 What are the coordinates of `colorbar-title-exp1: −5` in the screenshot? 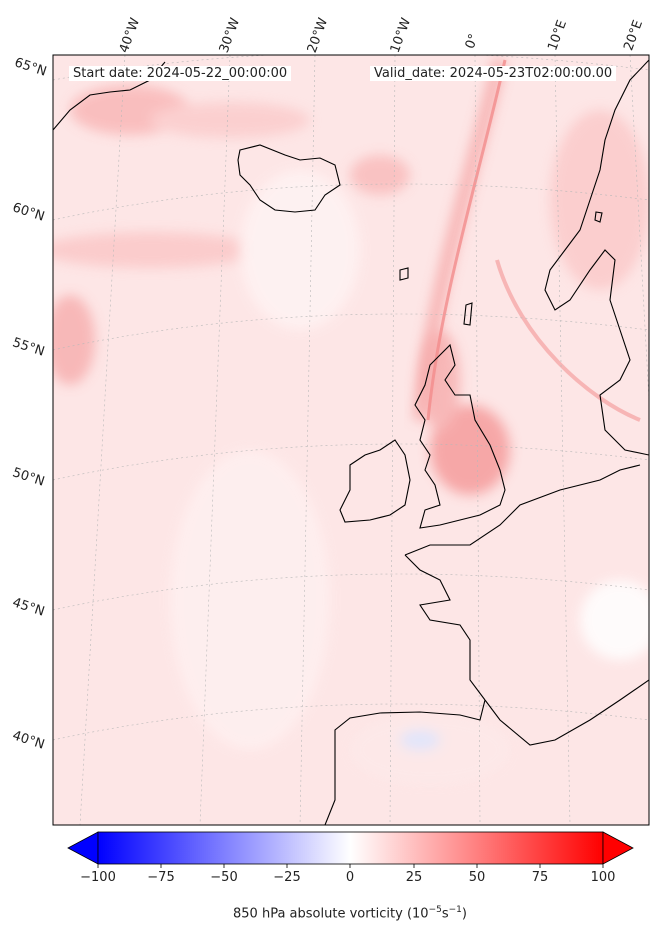 It's located at (435, 910).